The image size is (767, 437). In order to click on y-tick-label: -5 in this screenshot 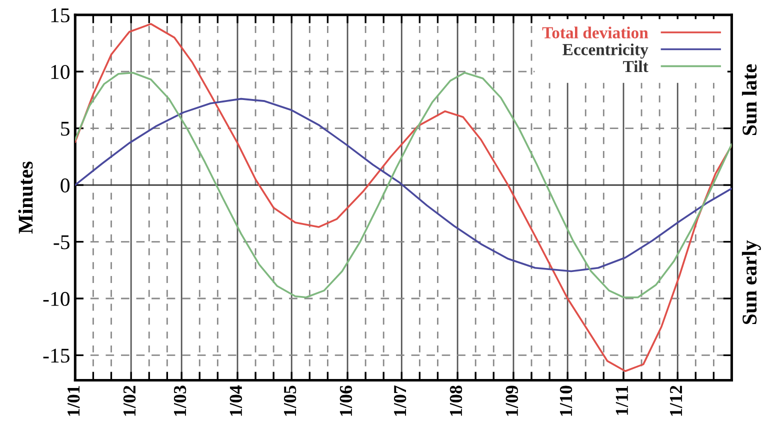, I will do `click(62, 242)`.